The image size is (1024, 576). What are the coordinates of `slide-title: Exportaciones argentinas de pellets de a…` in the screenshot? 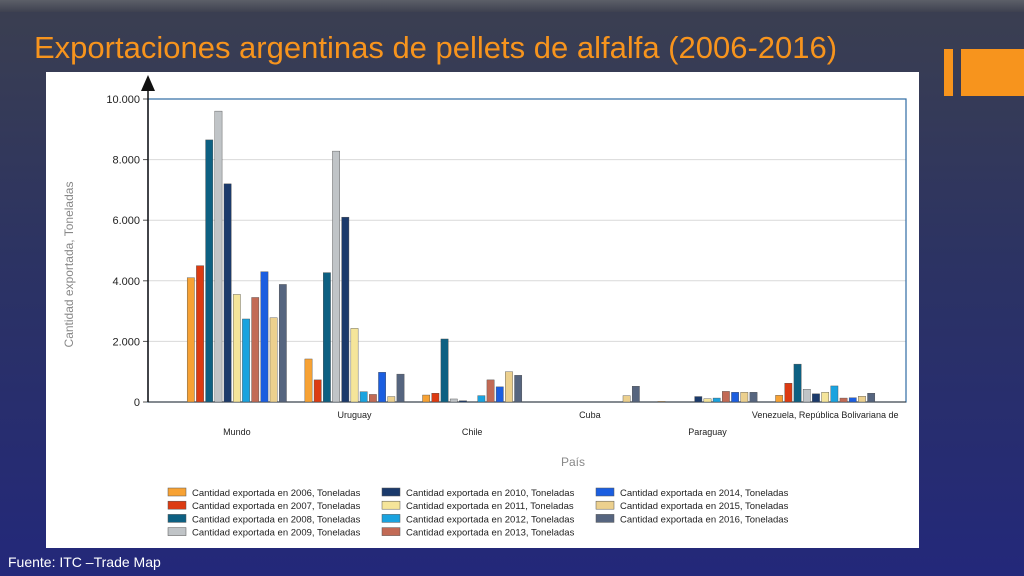 It's located at (436, 47).